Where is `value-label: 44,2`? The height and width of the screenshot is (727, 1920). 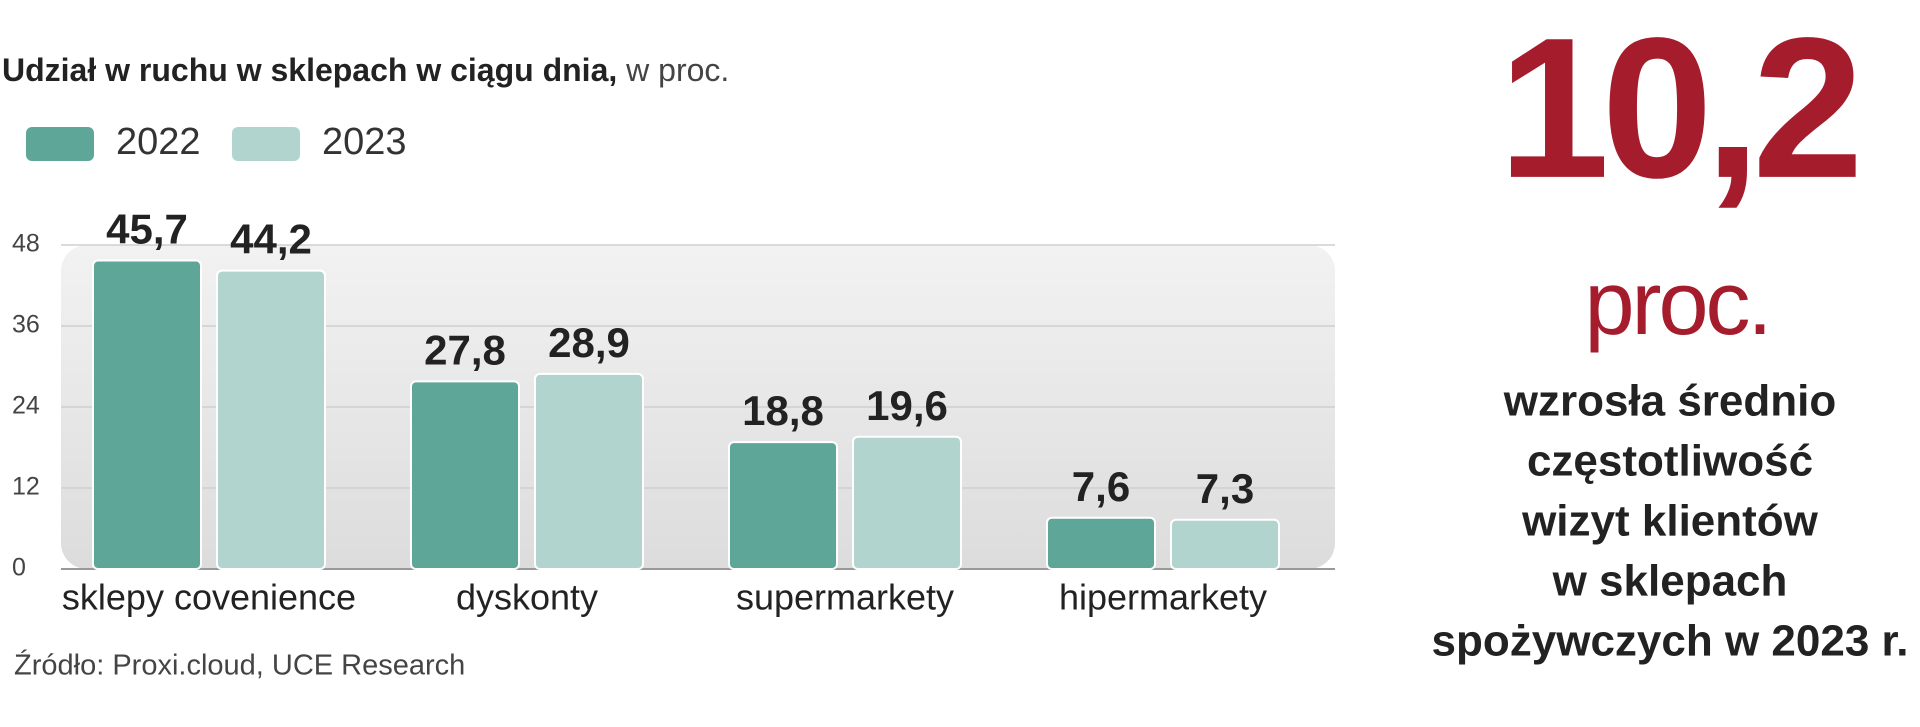
value-label: 44,2 is located at coordinates (271, 239).